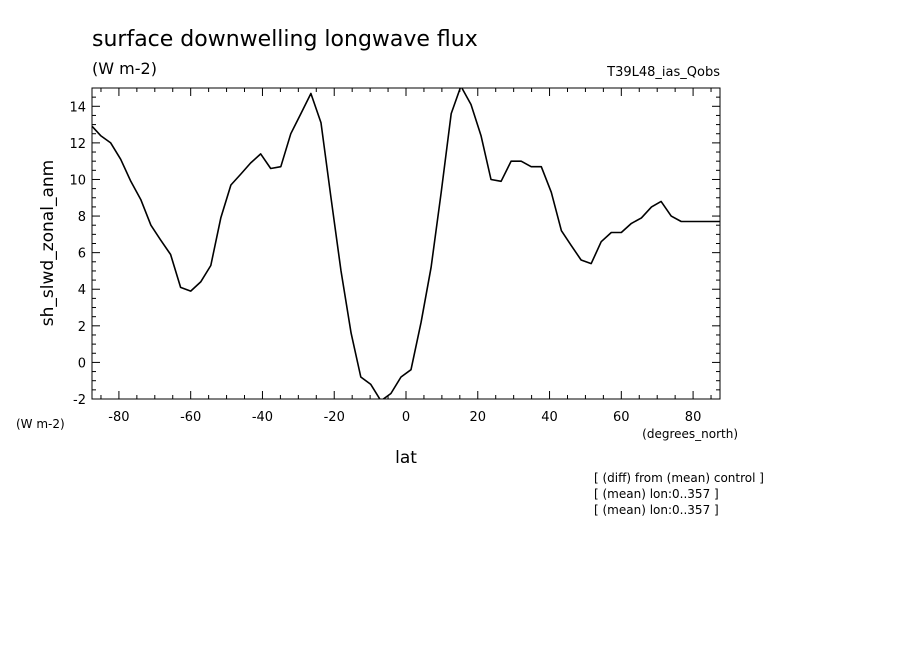 This screenshot has height=654, width=904. Describe the element at coordinates (621, 417) in the screenshot. I see `x-tick-label: 60` at that location.